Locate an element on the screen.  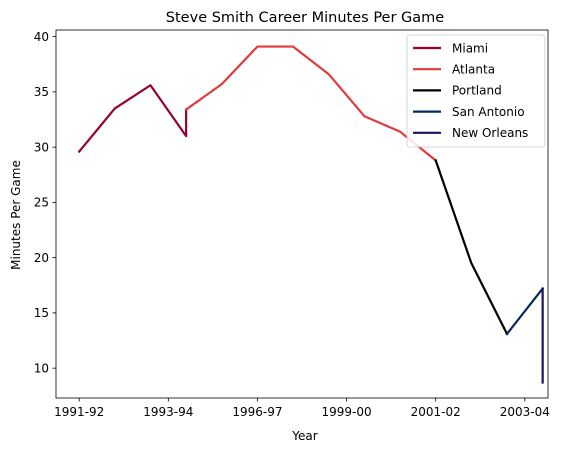
y-tick-label: 20 is located at coordinates (41, 258).